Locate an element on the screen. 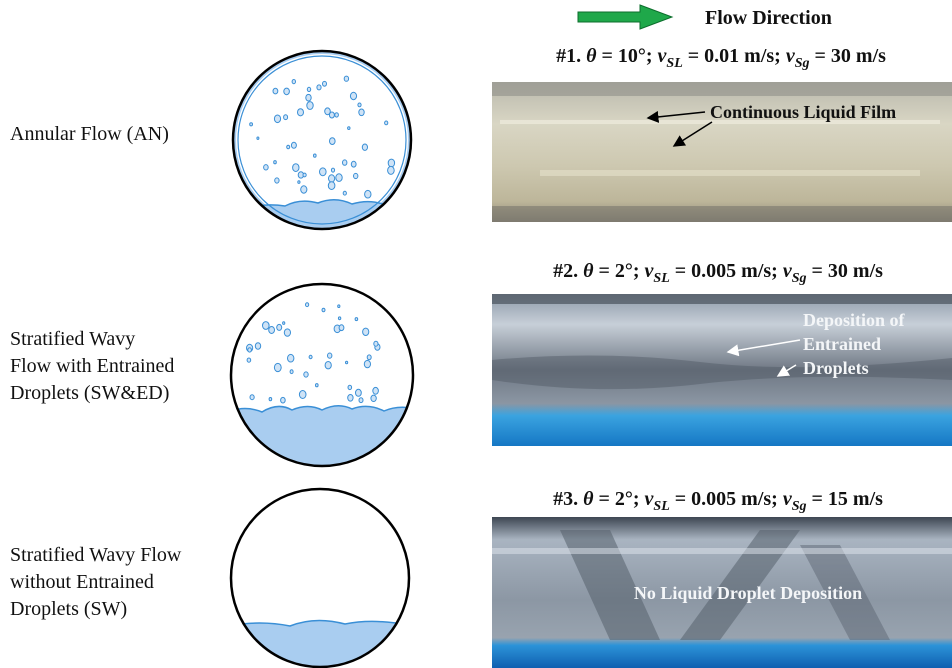 The width and height of the screenshot is (952, 668). annular-section is located at coordinates (322, 140).